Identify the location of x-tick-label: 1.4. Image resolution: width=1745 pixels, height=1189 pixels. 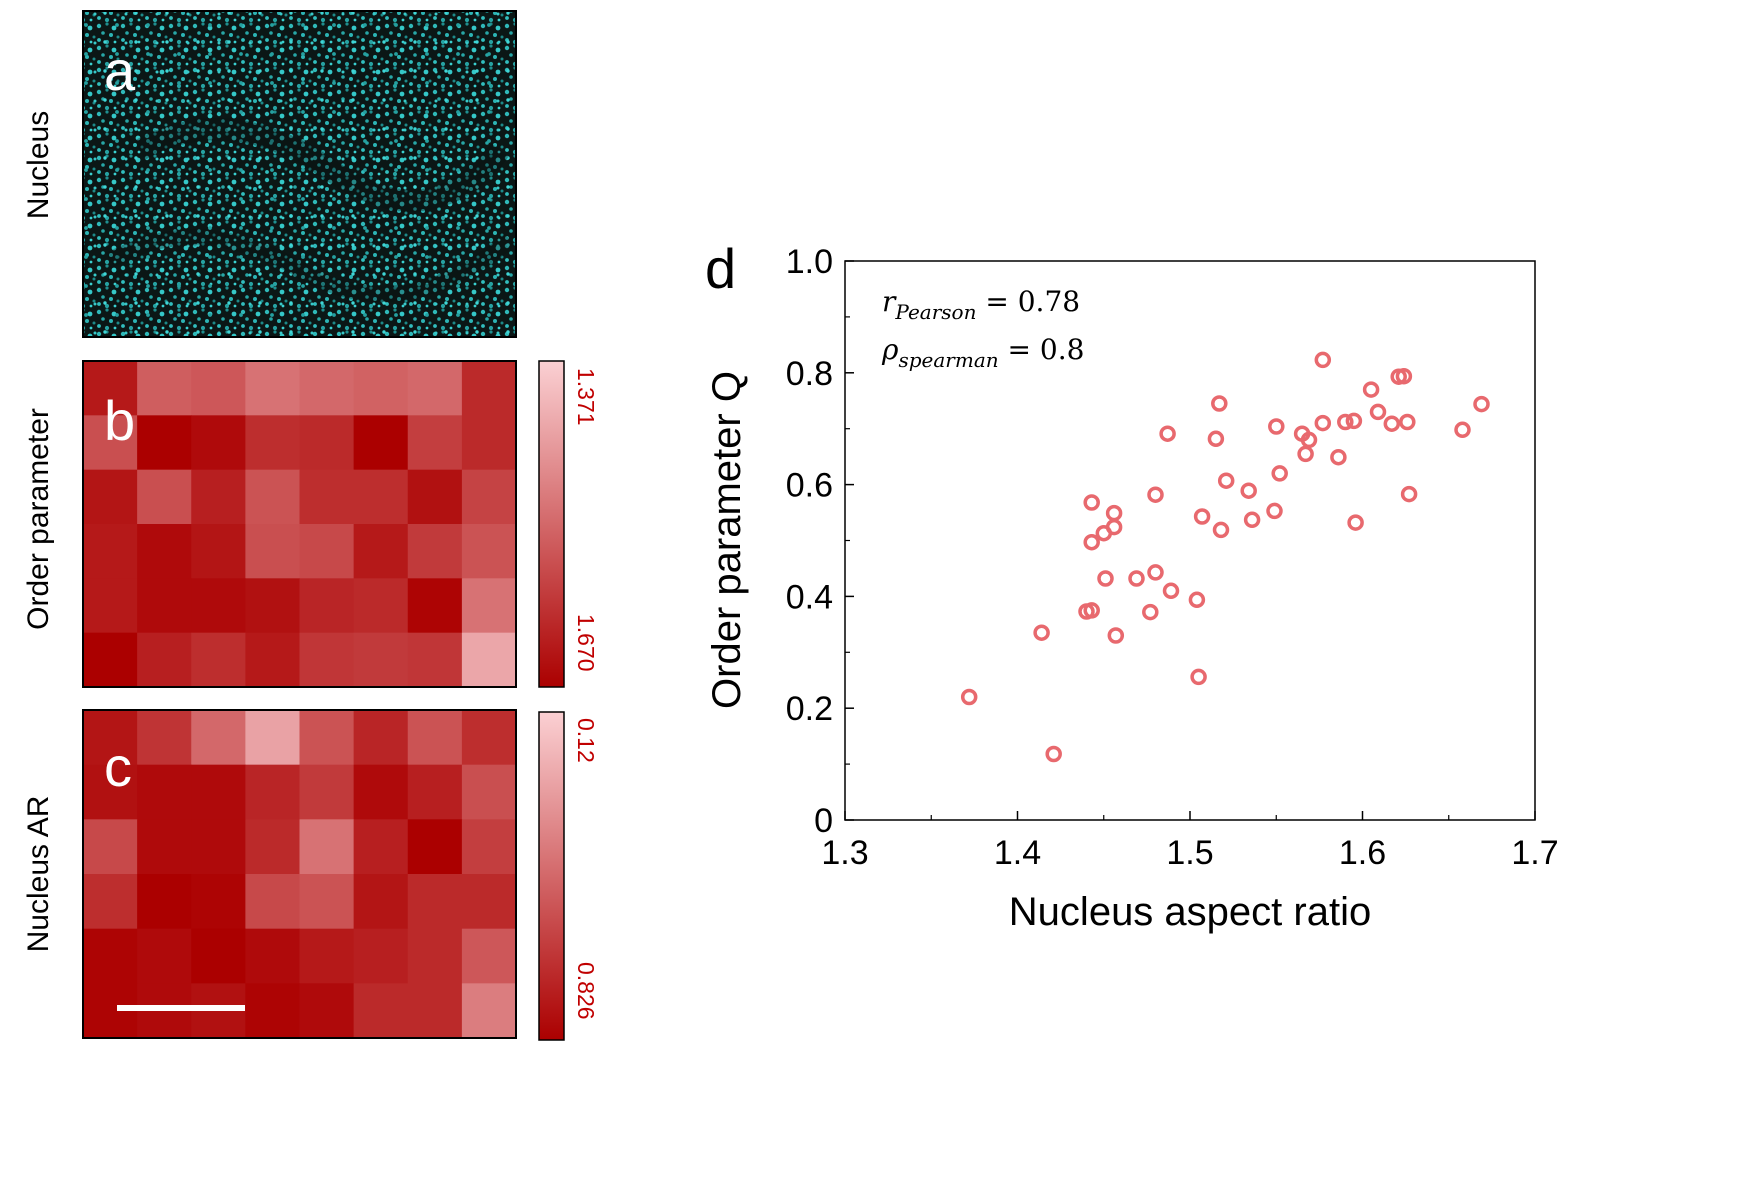
(1017, 853).